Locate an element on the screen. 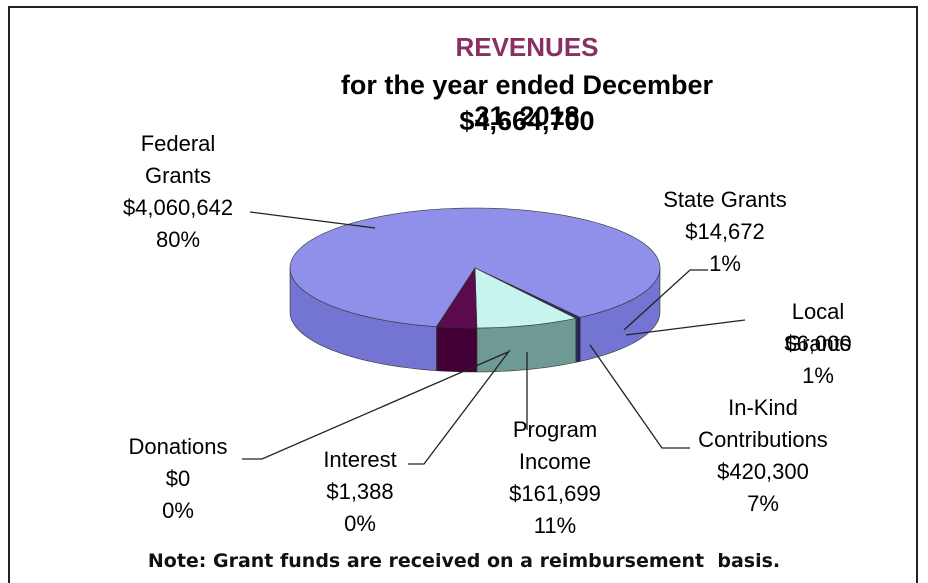 Image resolution: width=928 pixels, height=583 pixels. category-label: Local Grants is located at coordinates (818, 327).